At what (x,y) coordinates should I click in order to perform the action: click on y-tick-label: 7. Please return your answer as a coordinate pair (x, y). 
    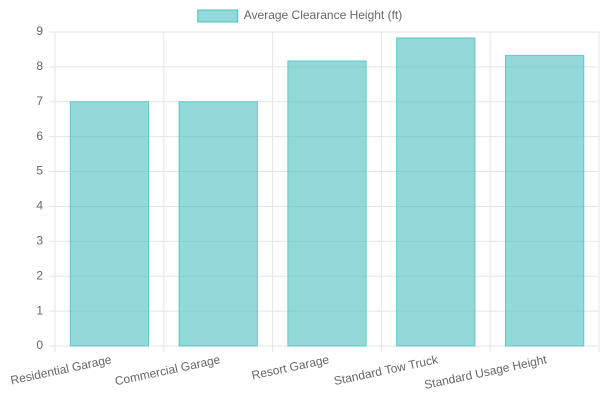
    Looking at the image, I should click on (39, 101).